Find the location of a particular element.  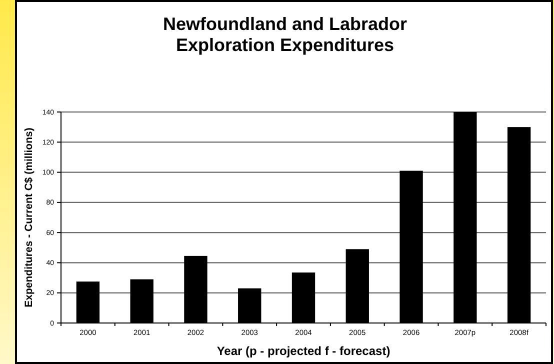

y-axis-title: Expenditures - Current C$ (millions) is located at coordinates (29, 218).